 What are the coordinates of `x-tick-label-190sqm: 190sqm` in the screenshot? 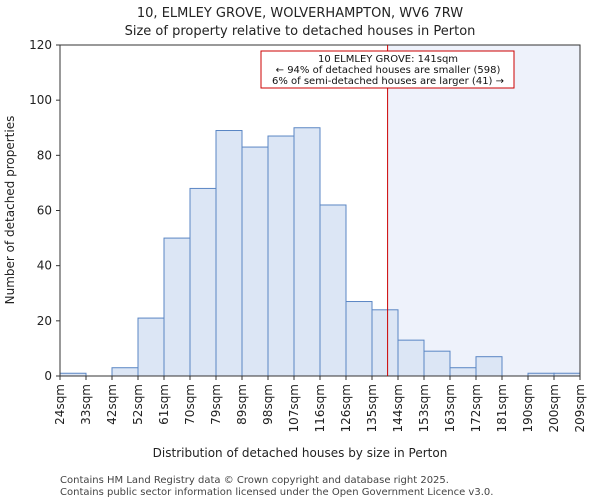 It's located at (528, 408).